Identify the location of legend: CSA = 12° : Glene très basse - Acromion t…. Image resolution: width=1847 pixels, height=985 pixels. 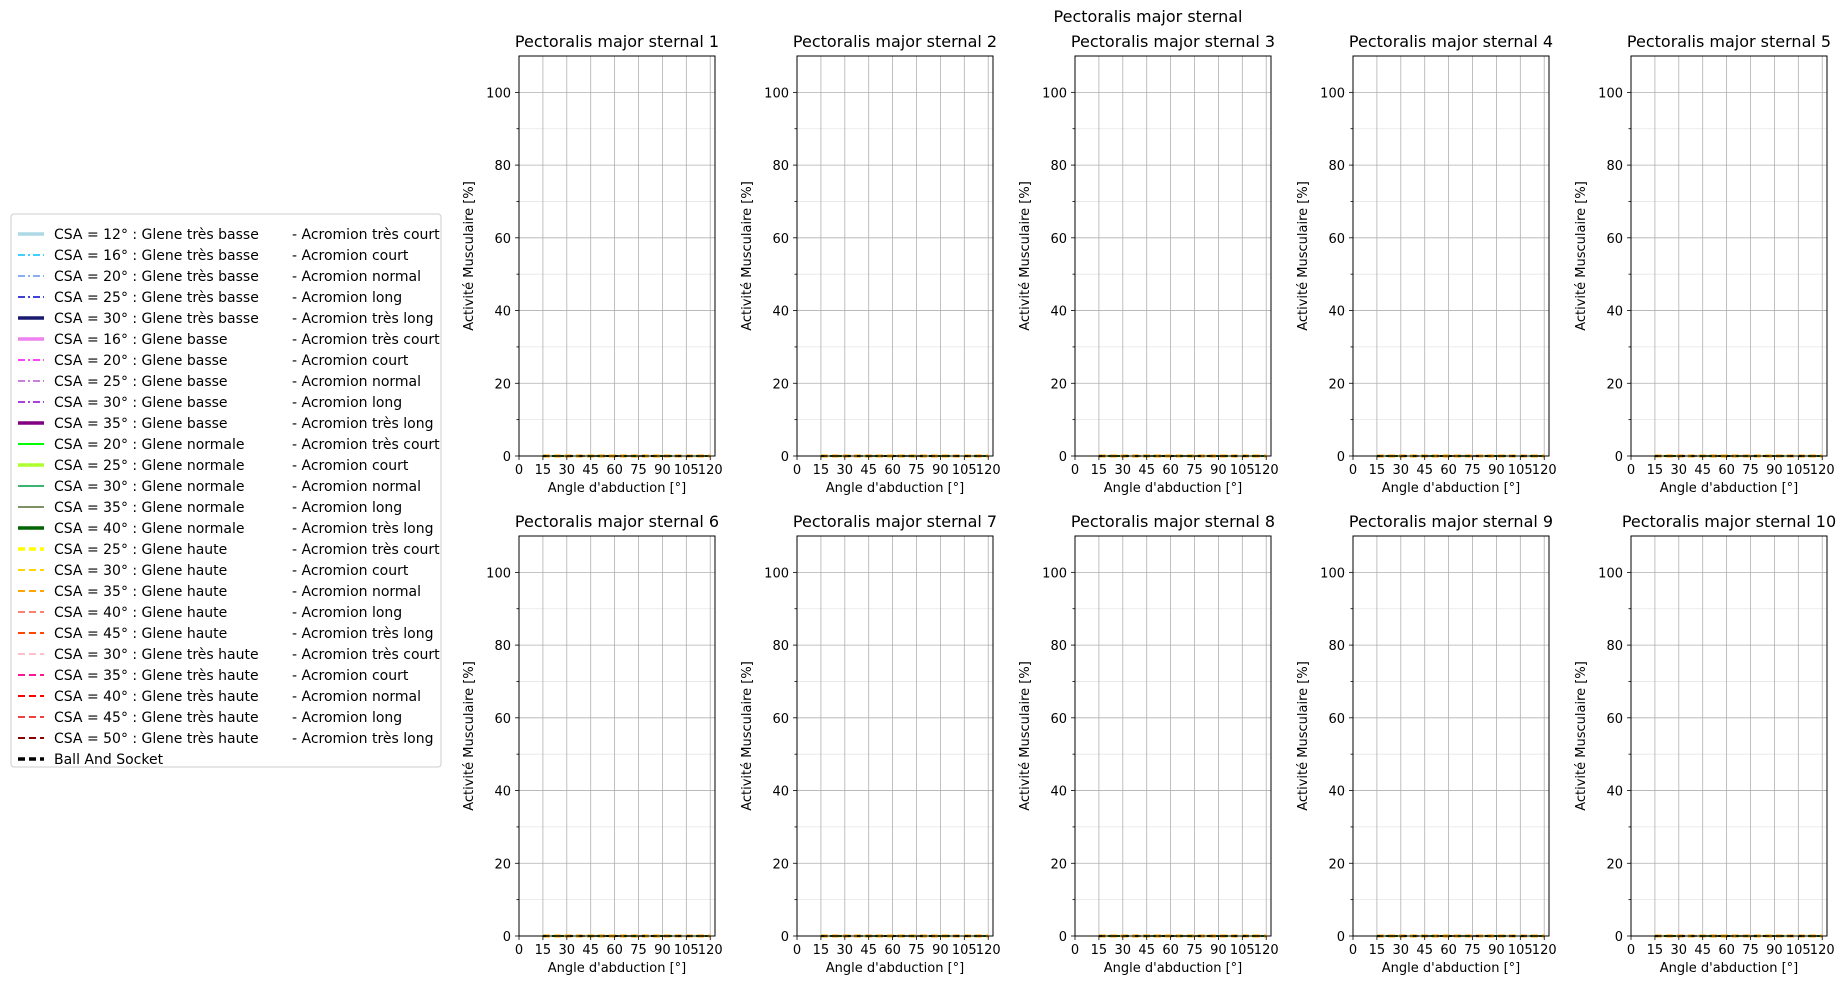
(226, 490).